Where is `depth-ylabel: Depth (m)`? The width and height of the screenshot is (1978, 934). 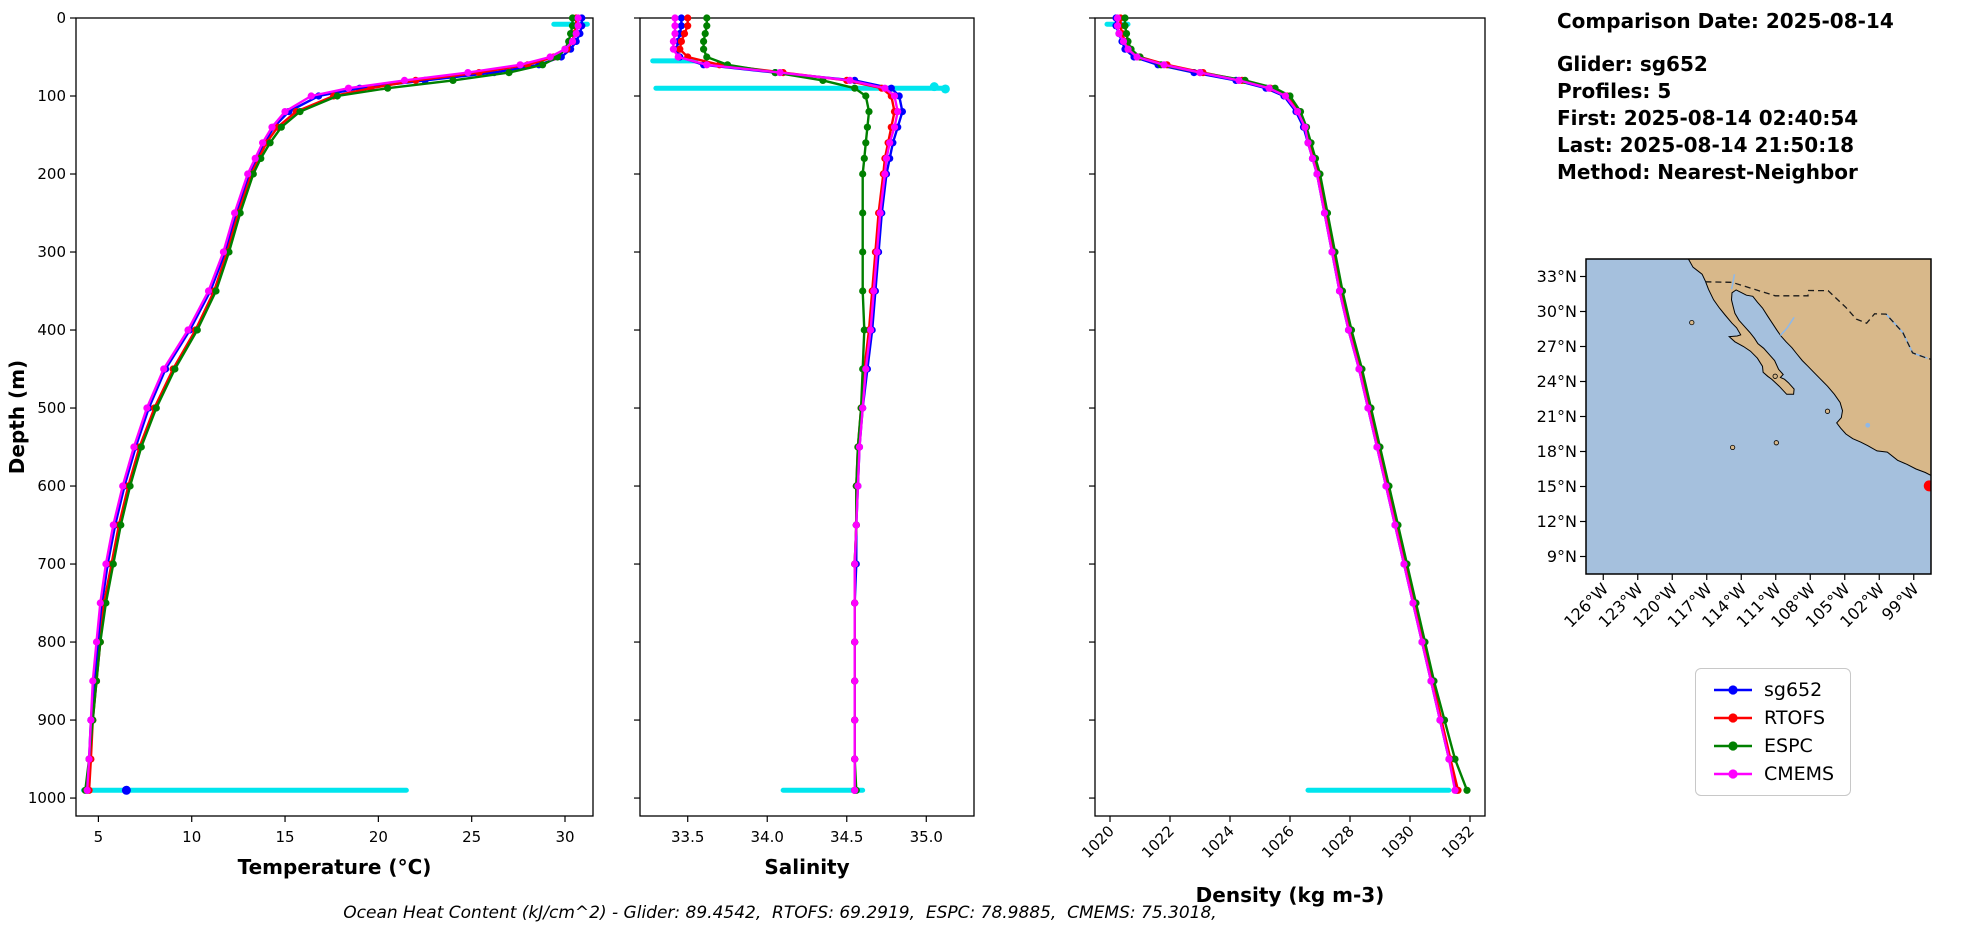 depth-ylabel: Depth (m) is located at coordinates (17, 417).